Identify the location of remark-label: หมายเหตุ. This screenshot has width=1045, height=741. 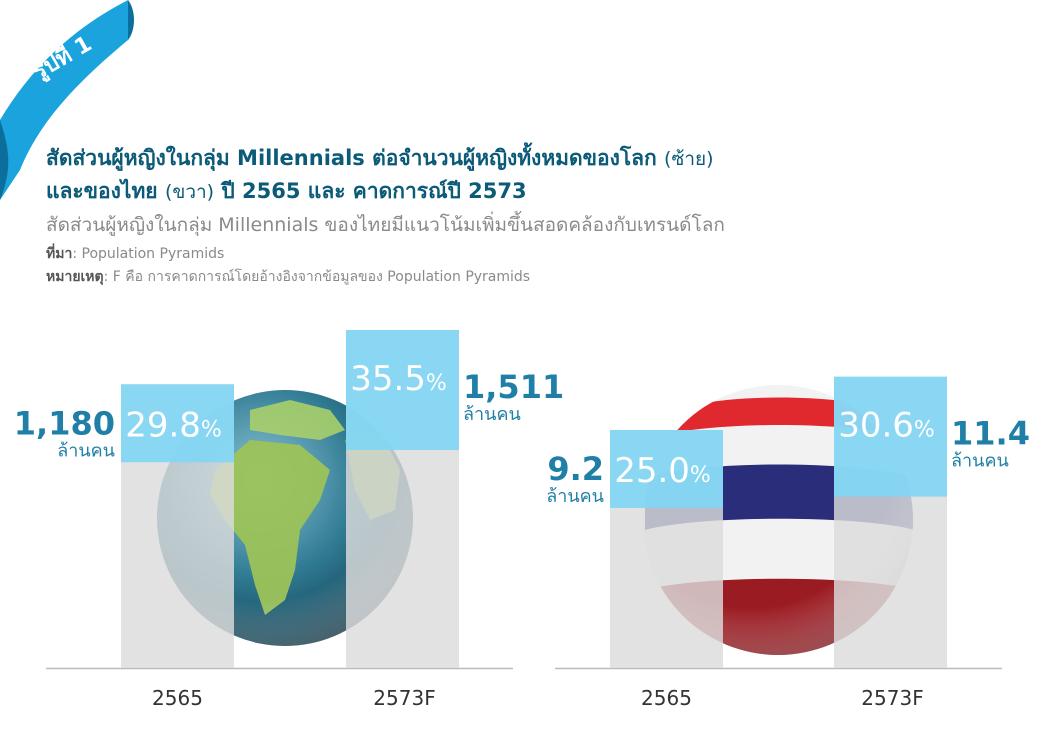
(75, 277).